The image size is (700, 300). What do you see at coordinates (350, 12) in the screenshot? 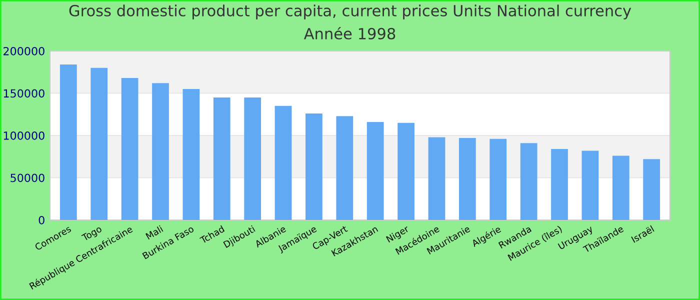
I see `chart-title: Gross domestic product per capita, current prices Units National currency` at bounding box center [350, 12].